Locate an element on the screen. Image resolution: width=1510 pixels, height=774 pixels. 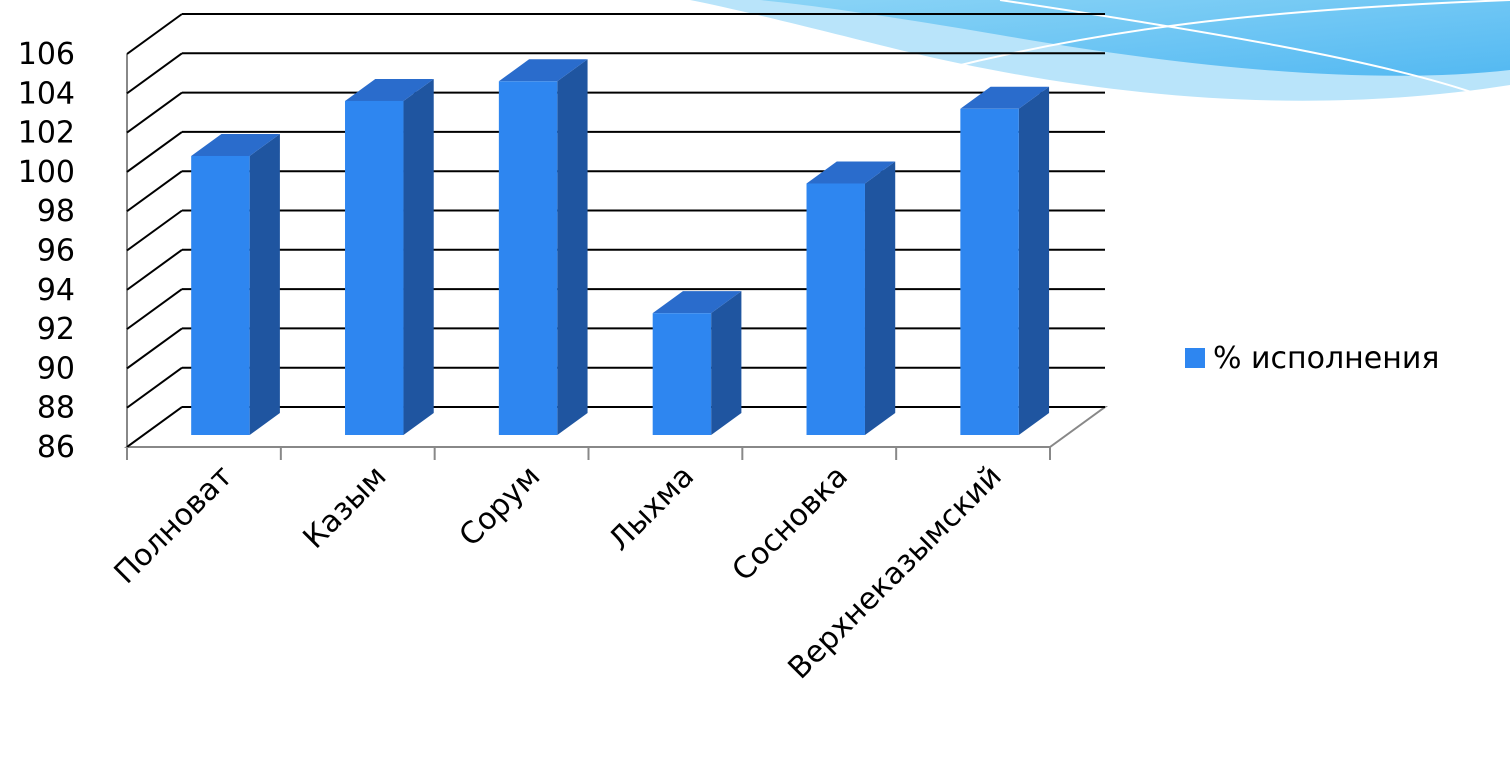
x-tick-label: Сорум is located at coordinates (500, 506).